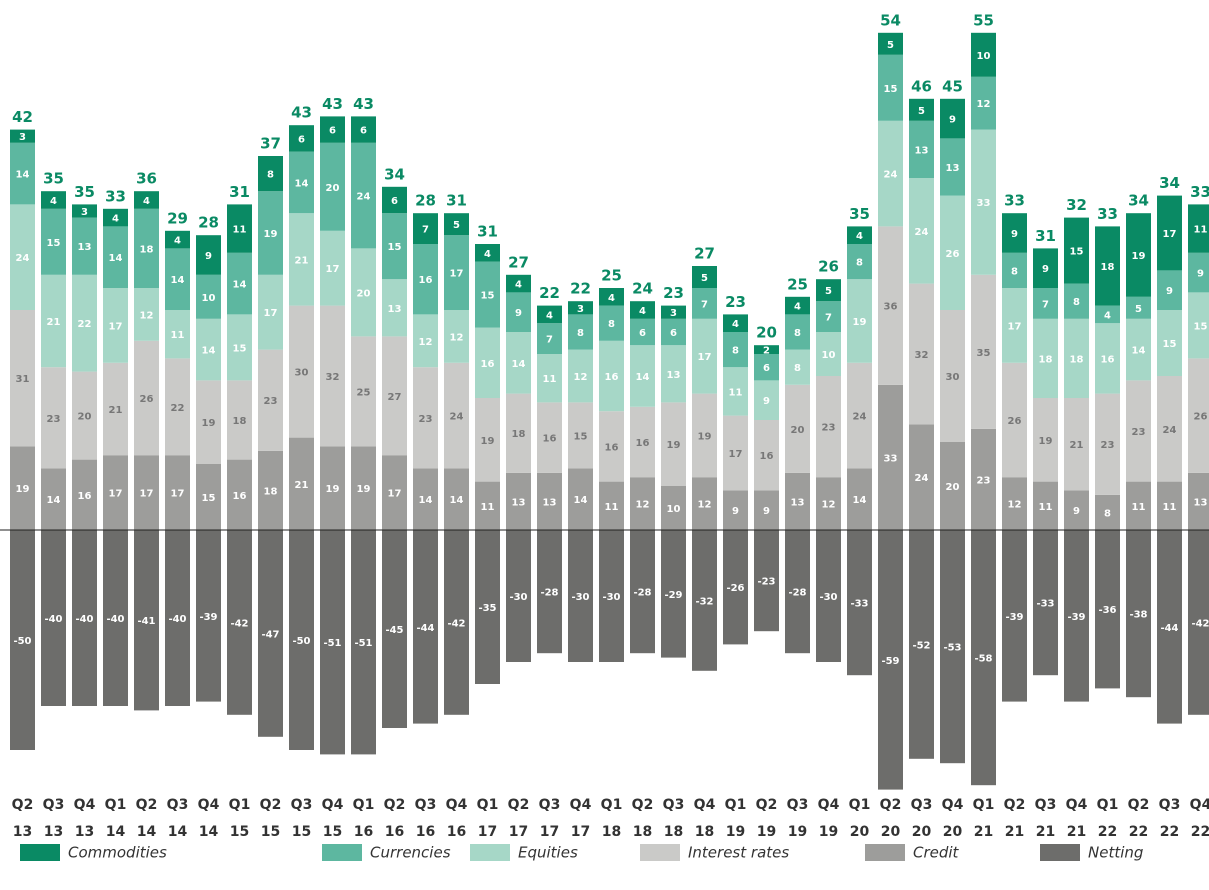  Describe the element at coordinates (983, 659) in the screenshot. I see `segment-label: -58` at that location.